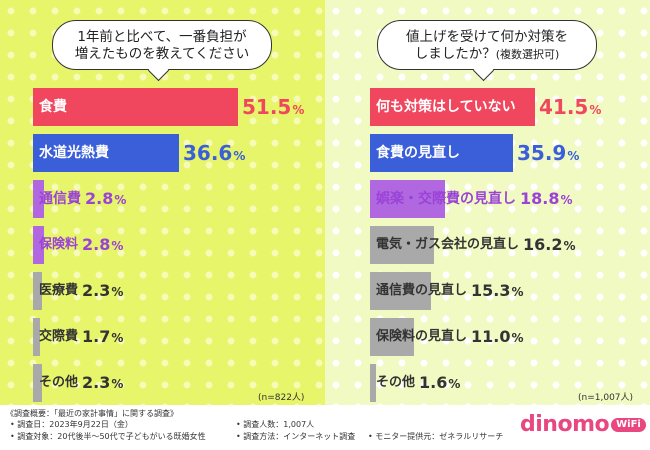 This screenshot has height=450, width=650. I want to click on bar-value: 51.5%, so click(273, 108).